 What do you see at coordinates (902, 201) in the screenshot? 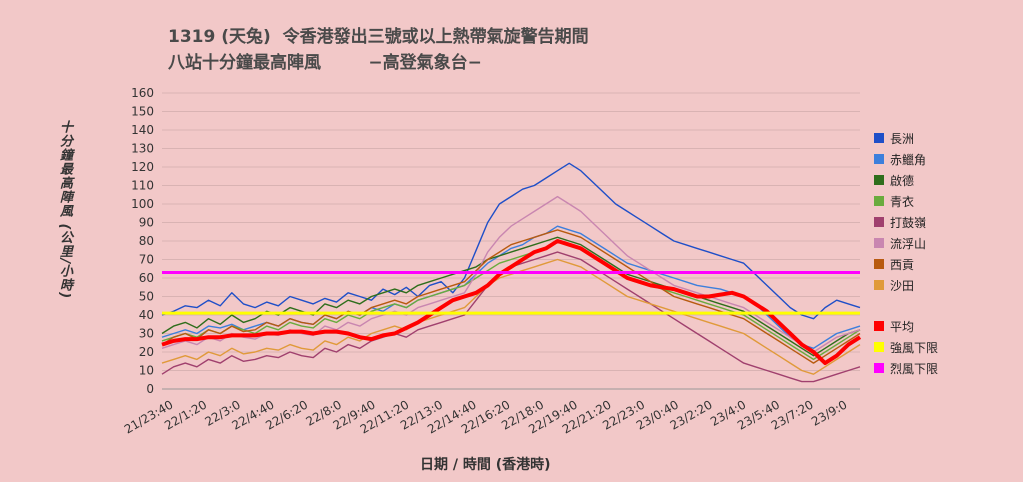
I see `legend-label: 青衣` at bounding box center [902, 201].